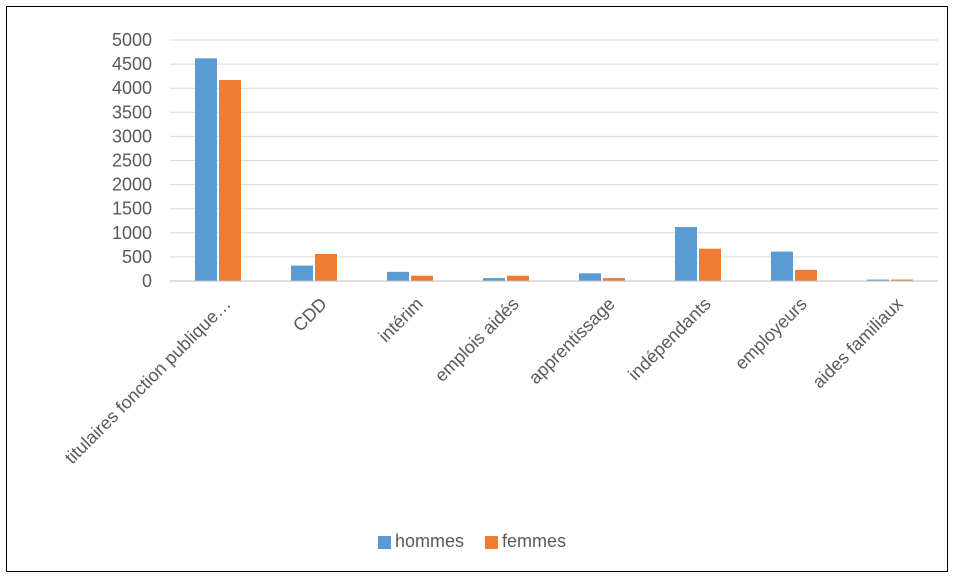 The height and width of the screenshot is (580, 956). What do you see at coordinates (132, 185) in the screenshot?
I see `y-tick-label: 2000` at bounding box center [132, 185].